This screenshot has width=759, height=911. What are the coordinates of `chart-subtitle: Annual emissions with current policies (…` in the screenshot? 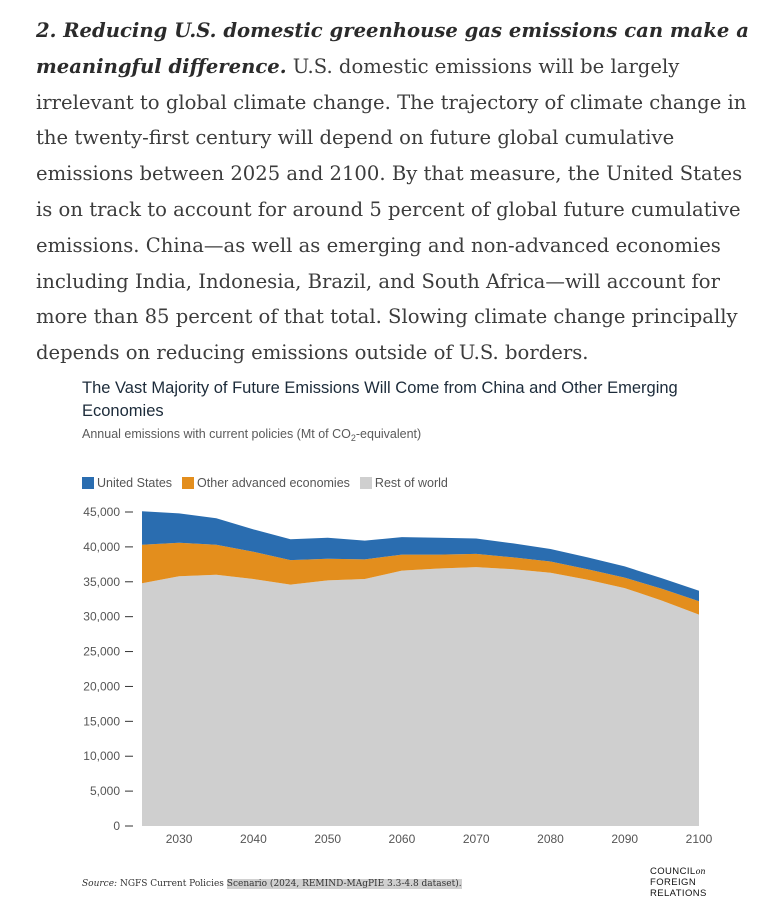 It's located at (251, 435).